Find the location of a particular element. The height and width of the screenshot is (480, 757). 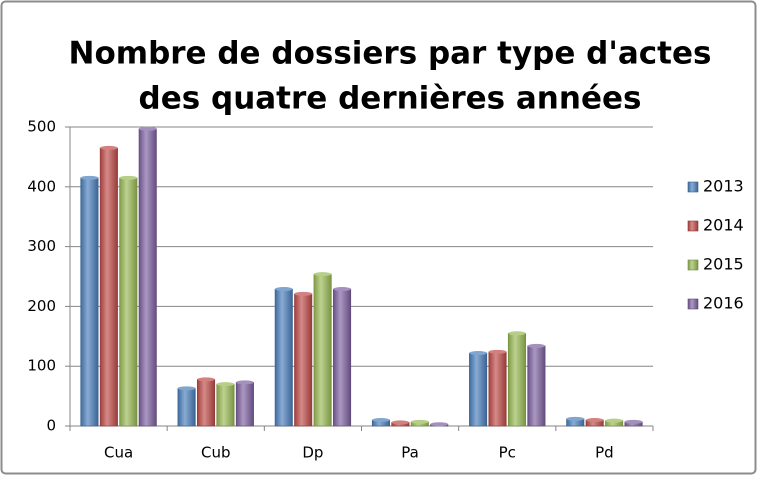

legend-label: 2016 is located at coordinates (723, 303).